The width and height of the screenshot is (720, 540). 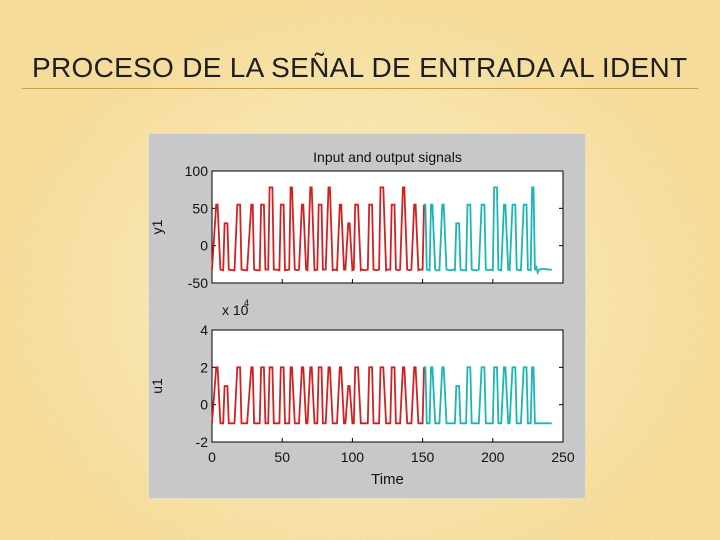 What do you see at coordinates (360, 67) in the screenshot?
I see `slide-title: PROCESO DE LA SEÑAL DE ENTRADA AL IDENT` at bounding box center [360, 67].